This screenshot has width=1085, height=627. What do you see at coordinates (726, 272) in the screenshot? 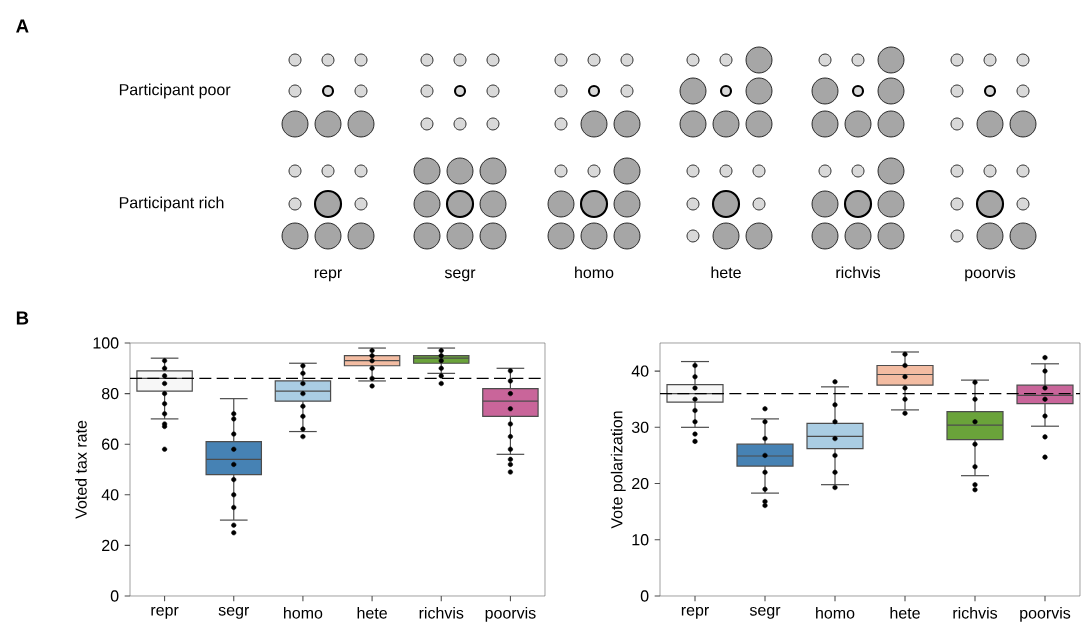
I see `category-label: hete` at bounding box center [726, 272].